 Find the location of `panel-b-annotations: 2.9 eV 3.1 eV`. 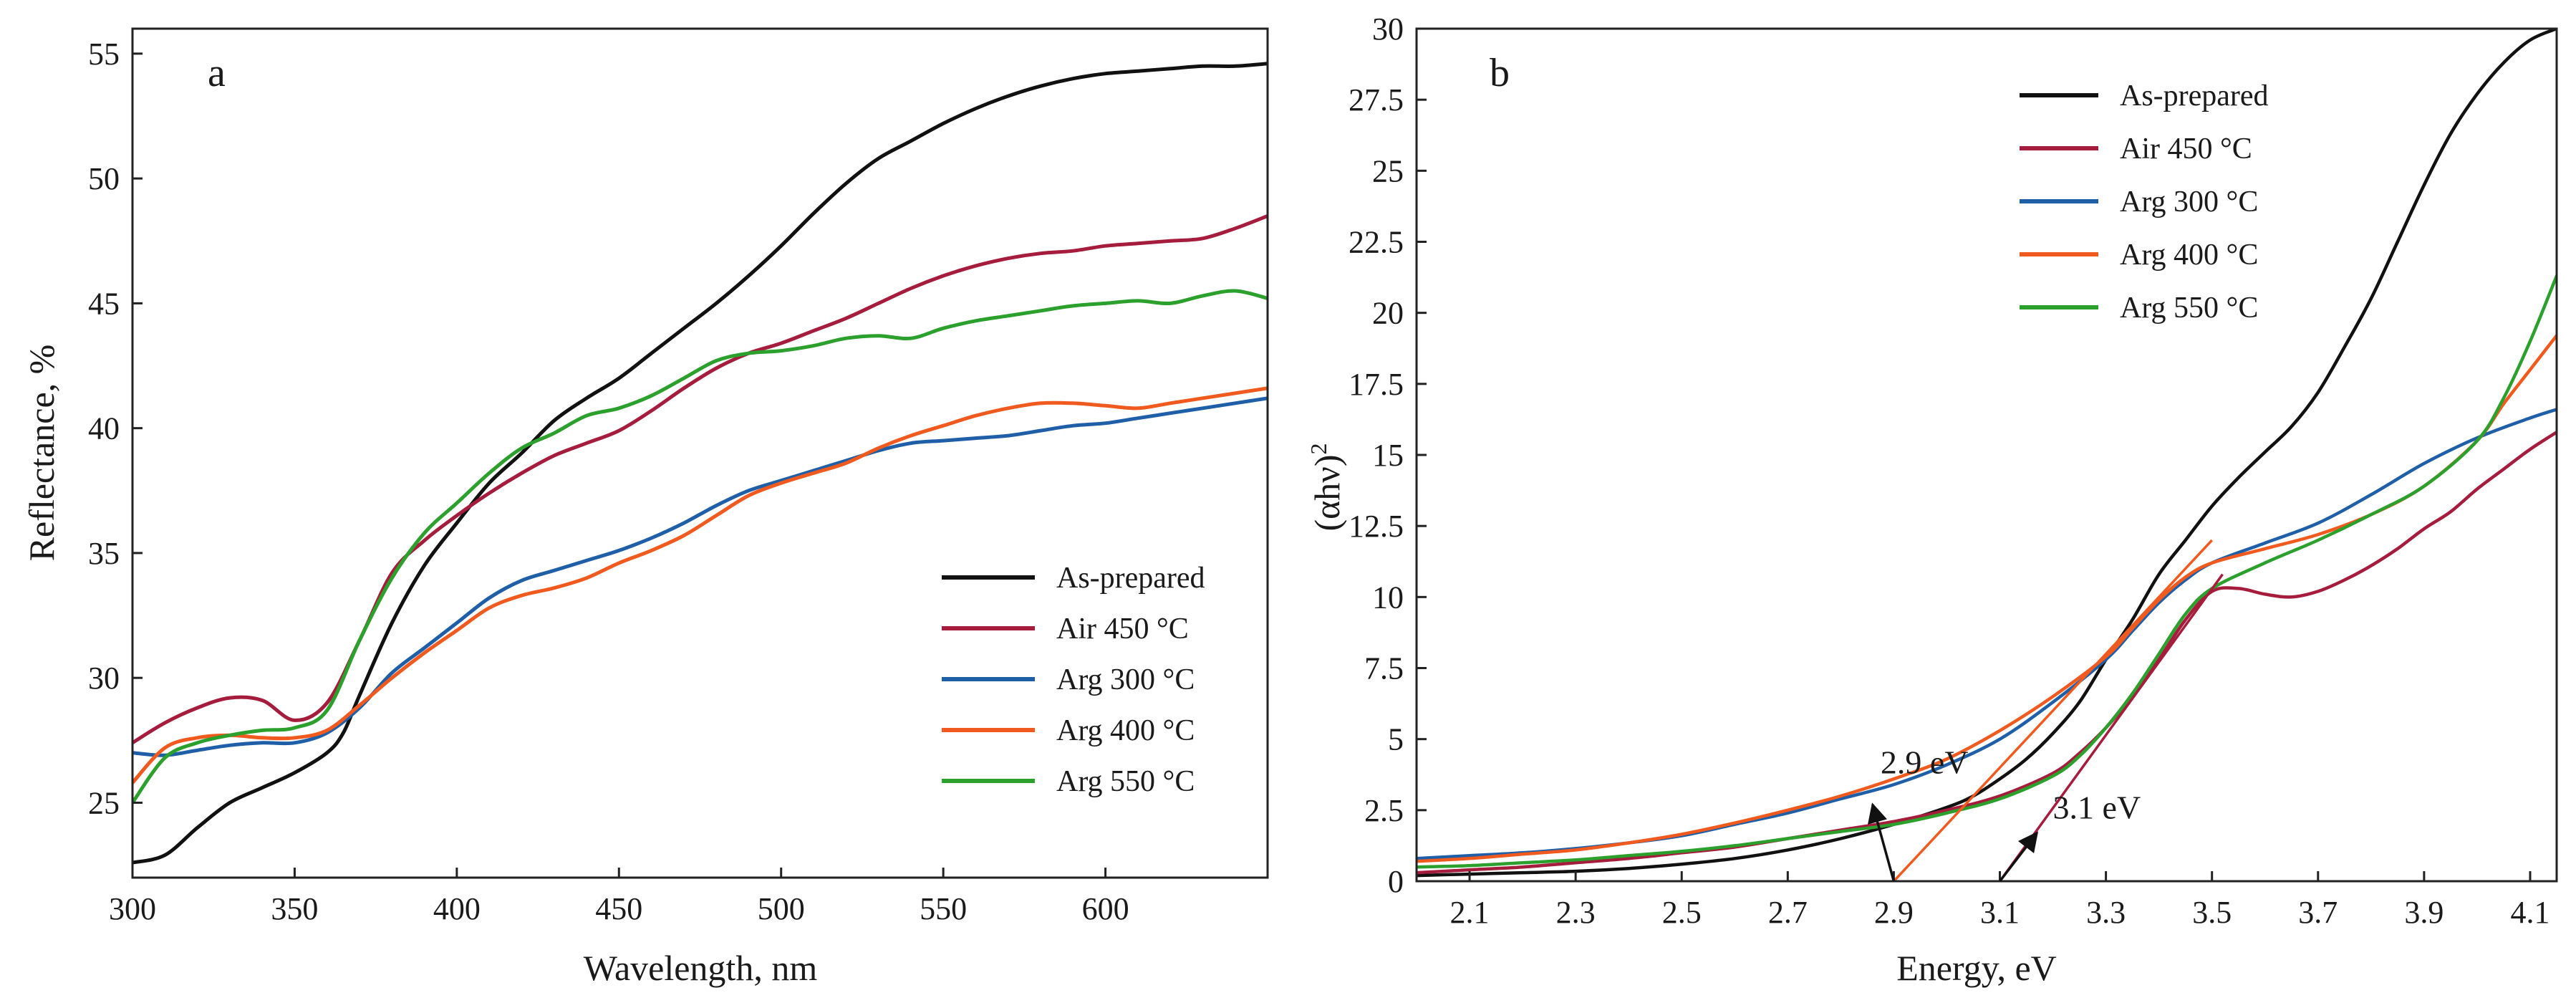

panel-b-annotations: 2.9 eV 3.1 eV is located at coordinates (2004, 813).